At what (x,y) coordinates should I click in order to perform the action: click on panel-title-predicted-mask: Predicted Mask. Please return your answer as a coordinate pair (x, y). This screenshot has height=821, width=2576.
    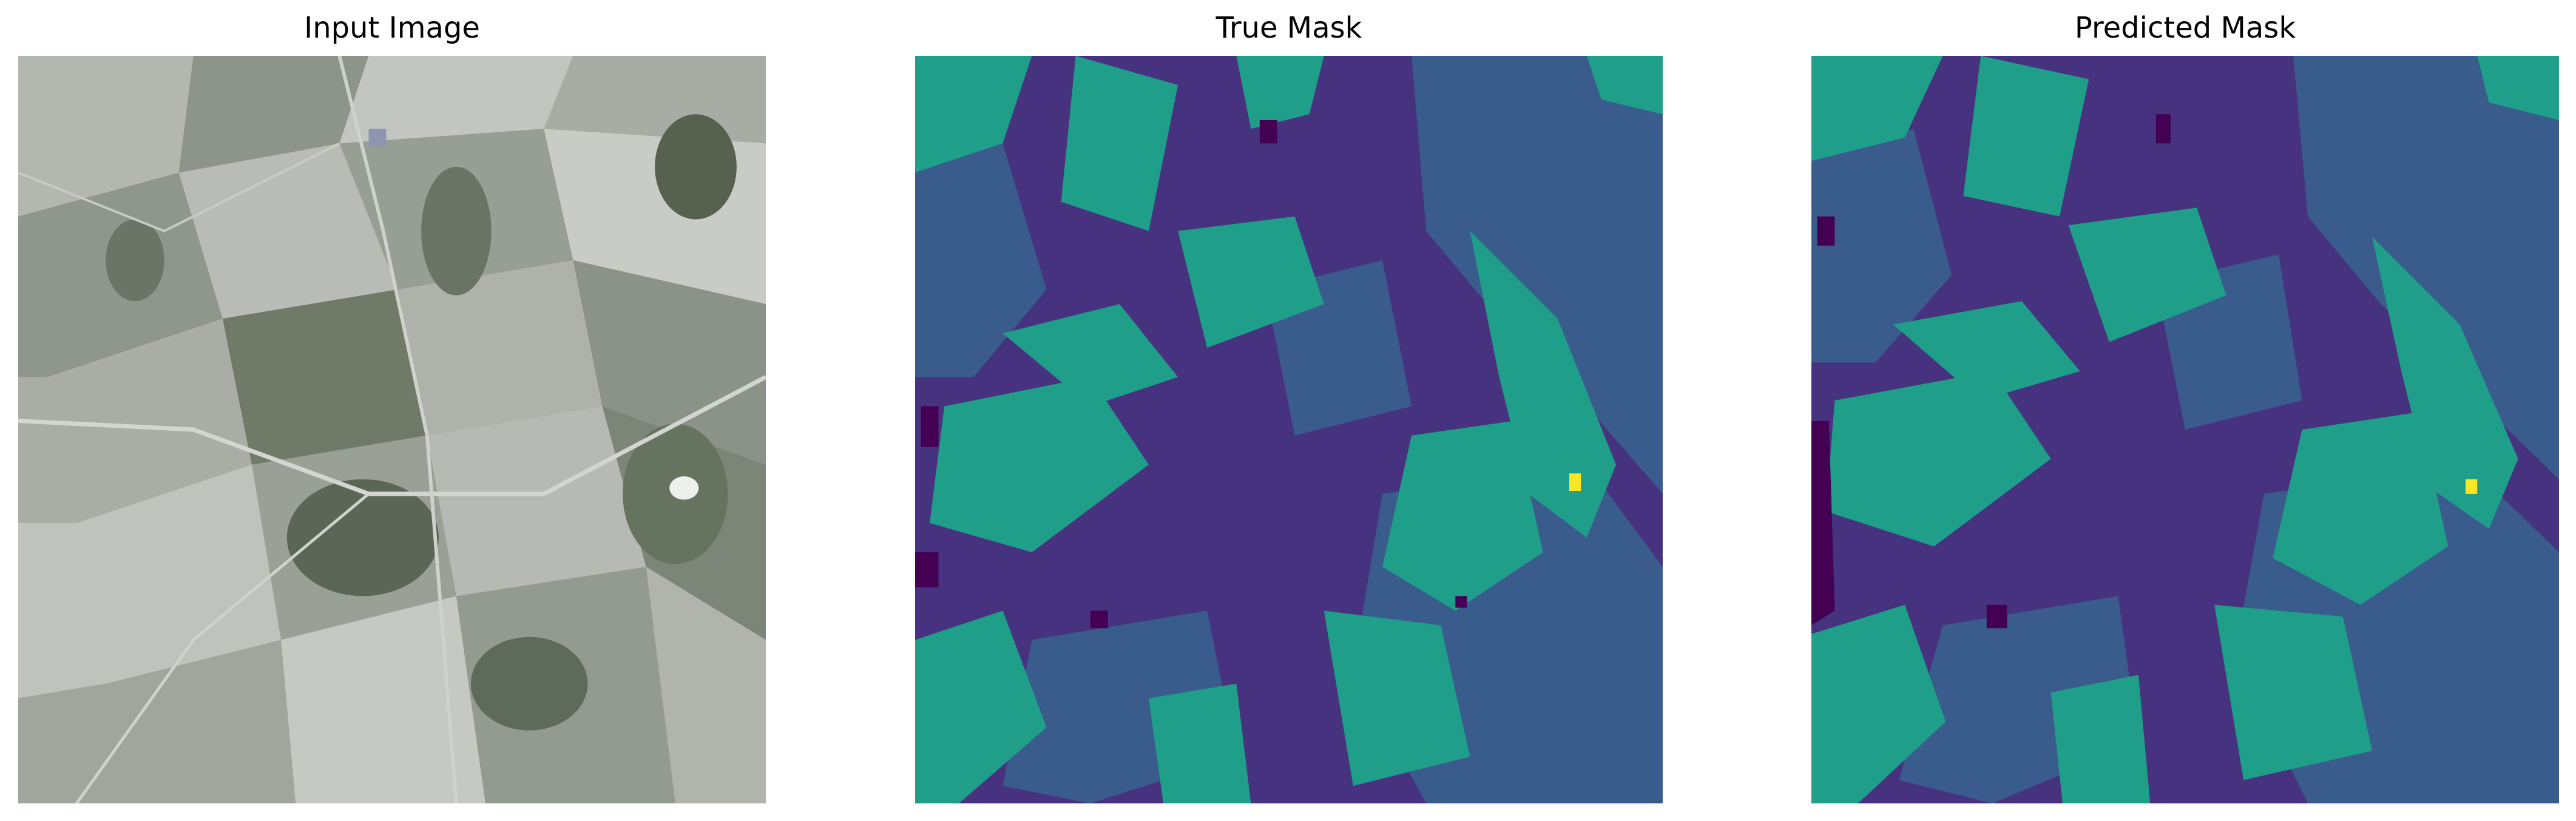
    Looking at the image, I should click on (2185, 28).